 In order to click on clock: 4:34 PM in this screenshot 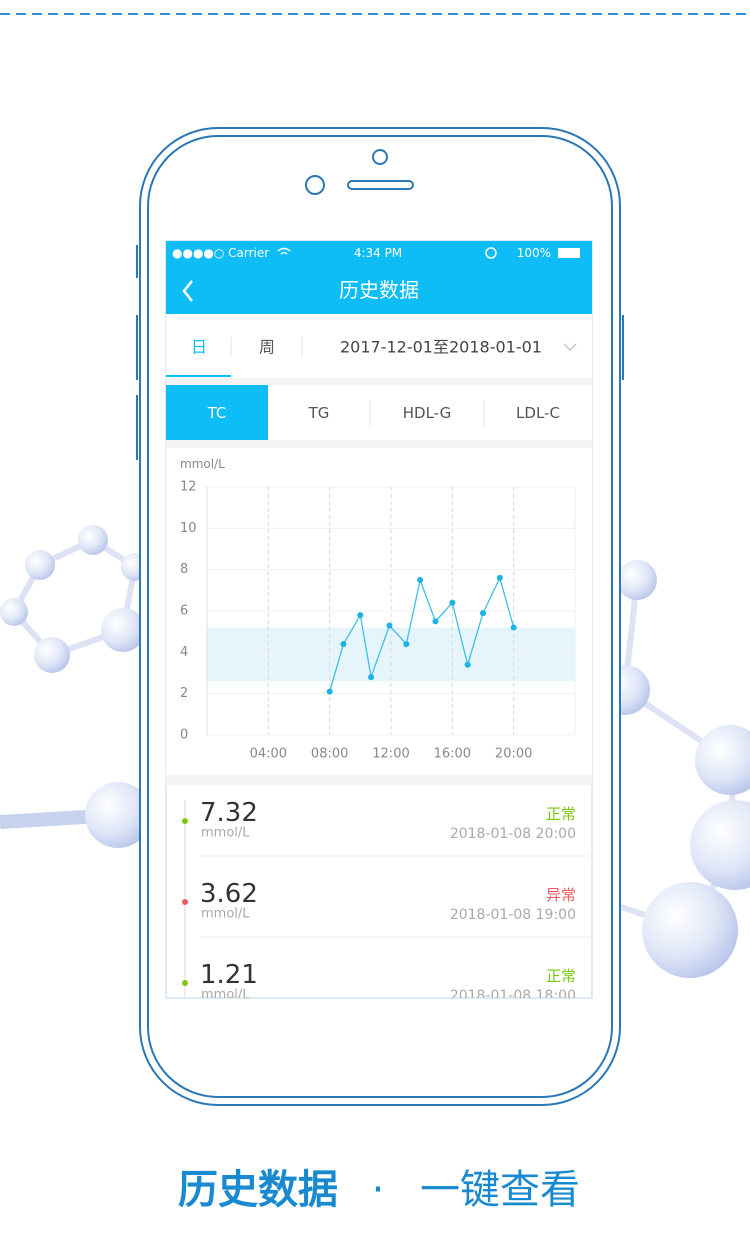, I will do `click(378, 253)`.